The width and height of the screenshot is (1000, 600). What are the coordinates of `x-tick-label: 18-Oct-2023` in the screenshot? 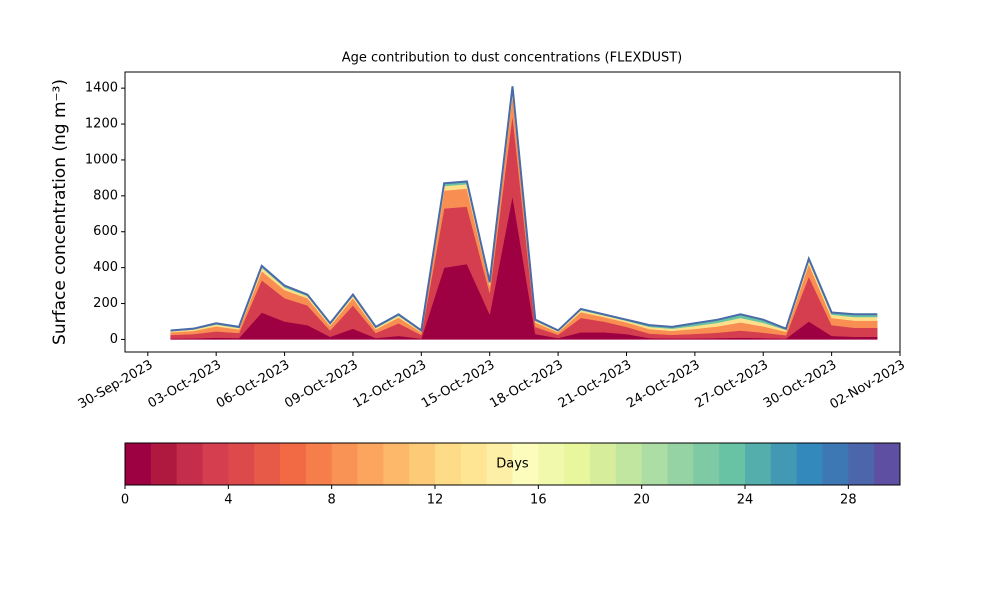 It's located at (526, 385).